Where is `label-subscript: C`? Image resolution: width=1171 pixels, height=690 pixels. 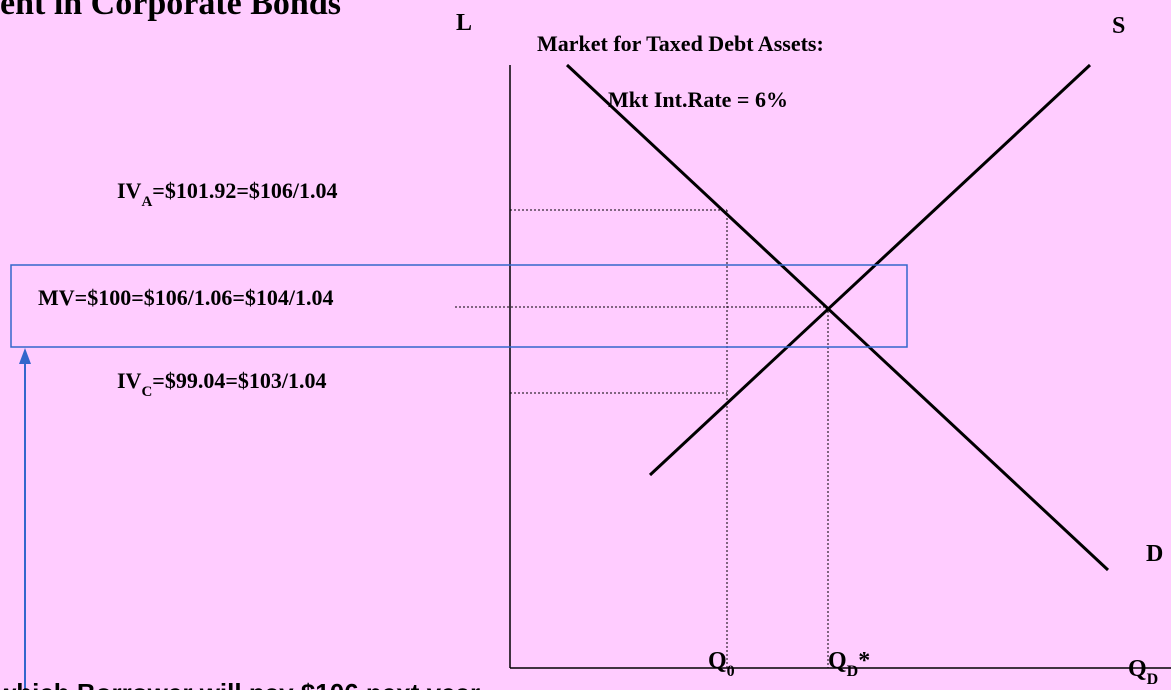
label-subscript: C is located at coordinates (146, 392).